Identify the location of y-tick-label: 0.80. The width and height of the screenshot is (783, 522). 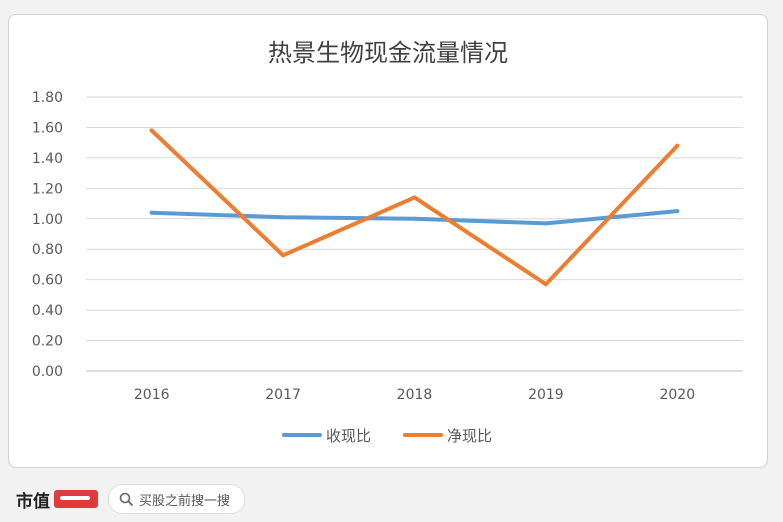
(47, 250).